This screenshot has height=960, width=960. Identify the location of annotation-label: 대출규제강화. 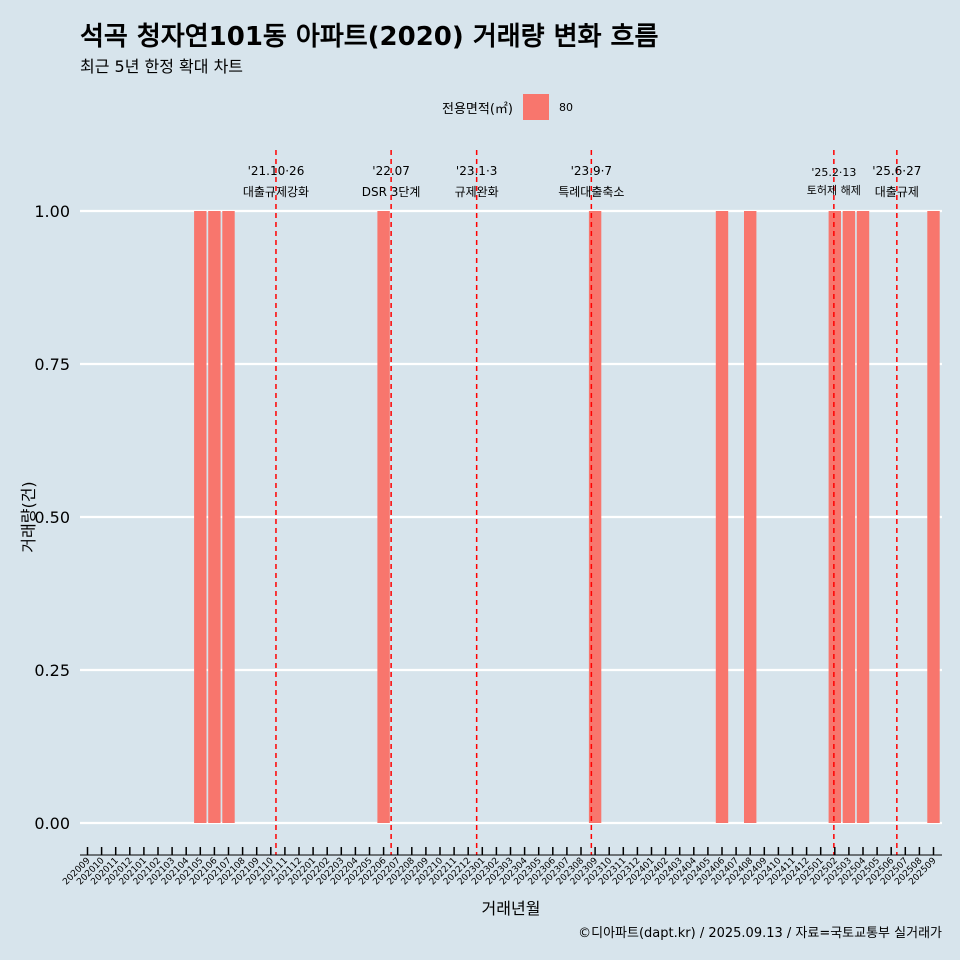
(276, 192).